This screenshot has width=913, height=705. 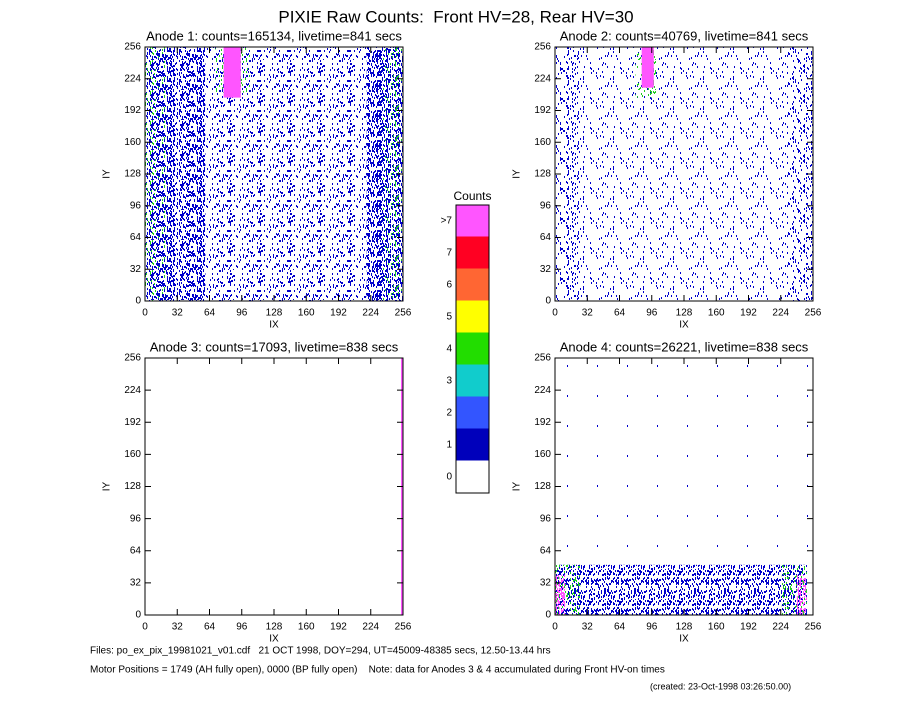 I want to click on footer-created: (created: 23-Oct-1998 03:26:50.00), so click(x=720, y=686).